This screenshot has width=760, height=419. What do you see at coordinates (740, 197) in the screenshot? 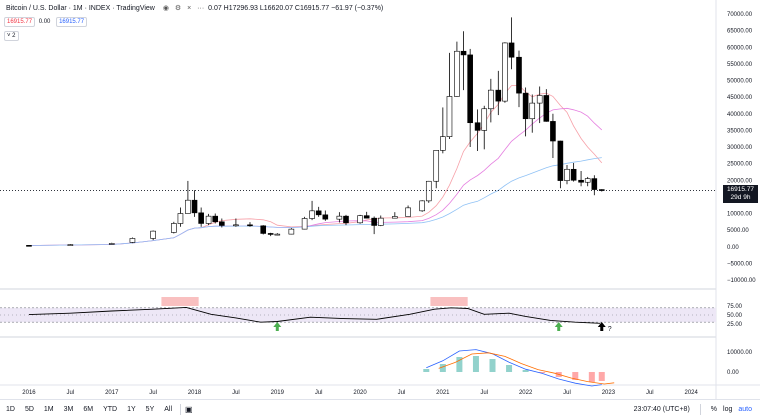
I see `countdown-label: 29d 9h` at bounding box center [740, 197].